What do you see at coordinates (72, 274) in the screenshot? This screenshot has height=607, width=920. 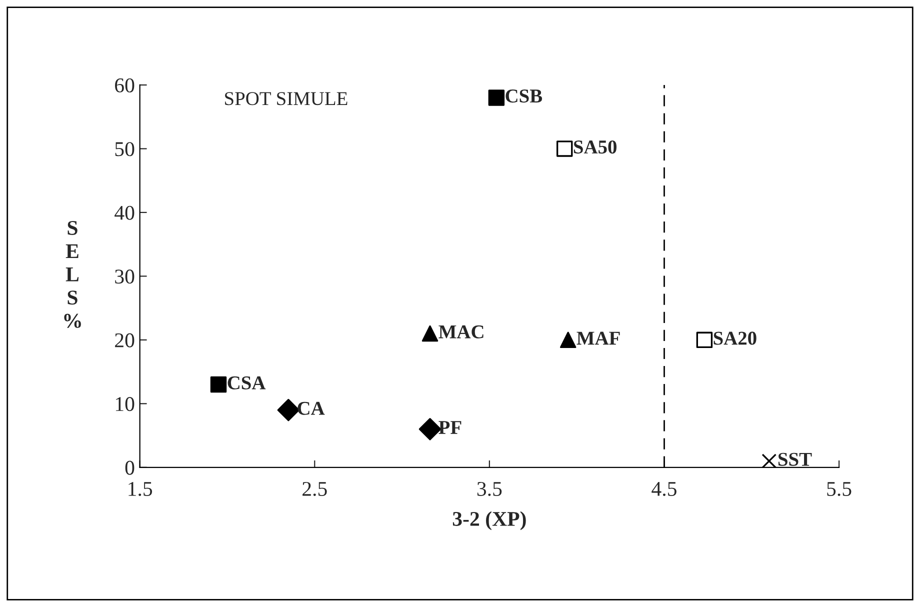 I see `y-axis-title: SELS%` at bounding box center [72, 274].